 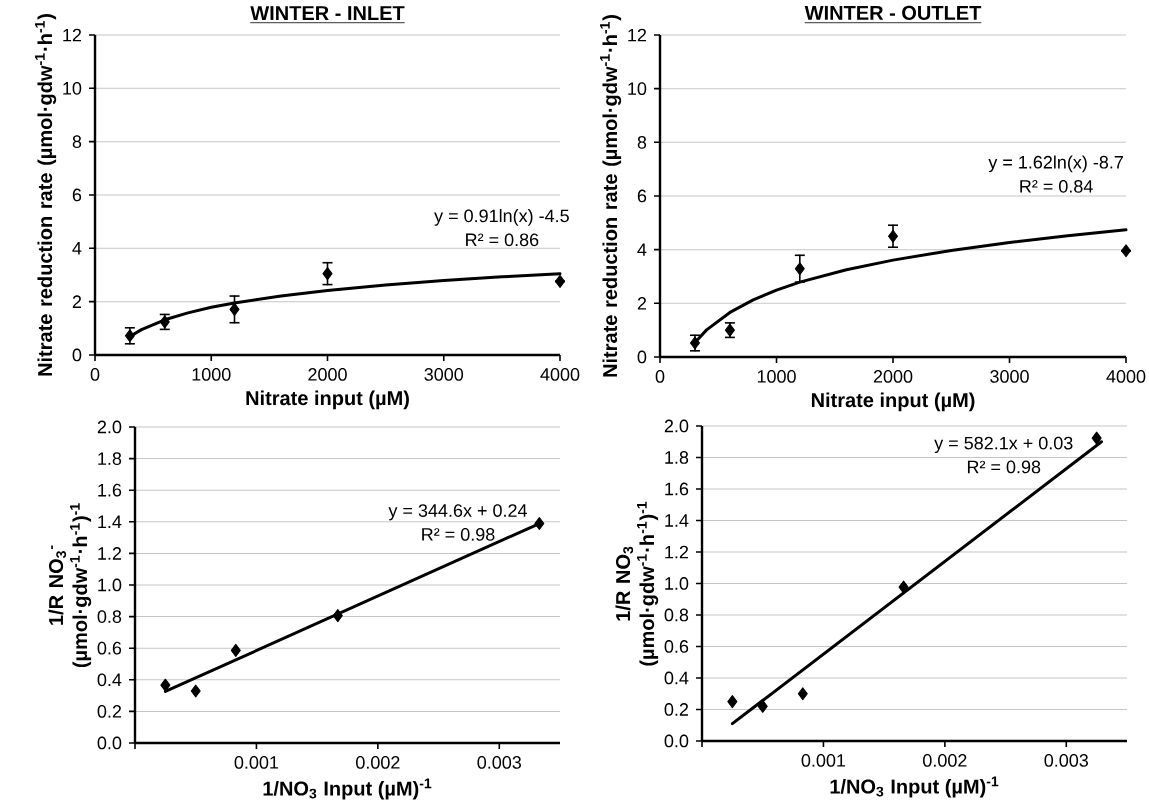 What do you see at coordinates (893, 12) in the screenshot?
I see `chart-title: WINTER - OUTLET` at bounding box center [893, 12].